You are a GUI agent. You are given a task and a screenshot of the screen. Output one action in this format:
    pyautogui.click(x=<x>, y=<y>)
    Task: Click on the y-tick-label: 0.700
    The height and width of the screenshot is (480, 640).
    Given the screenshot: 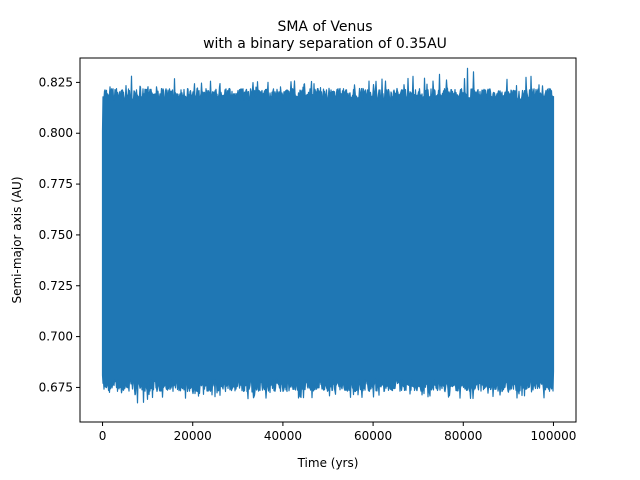 What is the action you would take?
    pyautogui.click(x=56, y=337)
    